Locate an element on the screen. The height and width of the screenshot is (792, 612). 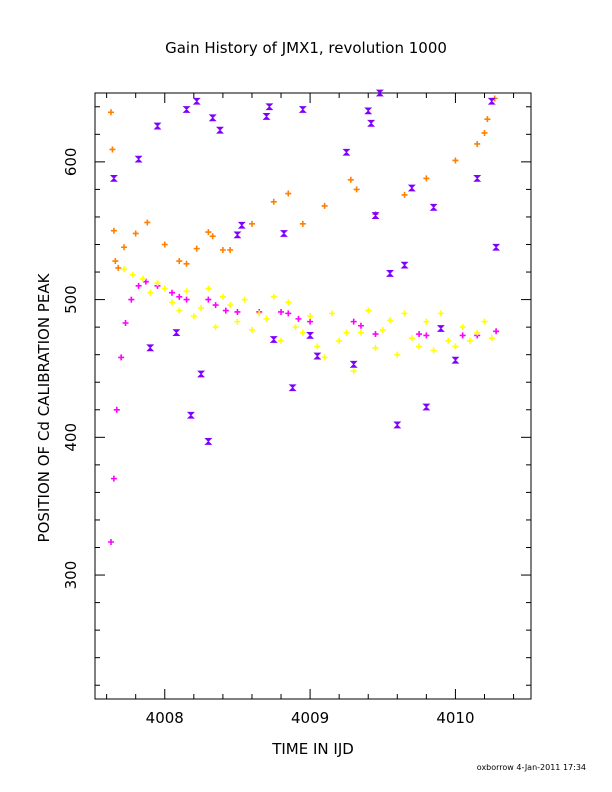
y-tick-label: 400 is located at coordinates (71, 437).